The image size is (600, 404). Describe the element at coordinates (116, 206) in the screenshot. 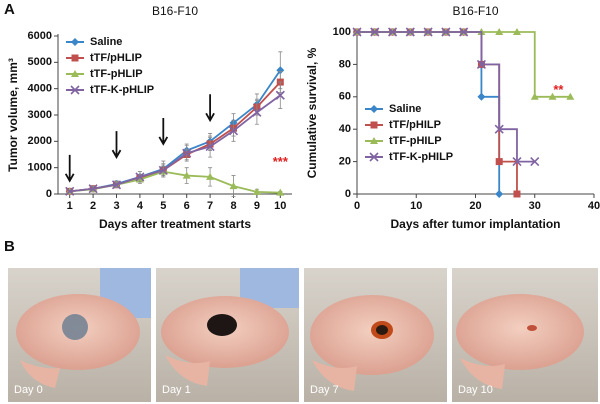

I see `x-tick-label: 3` at that location.